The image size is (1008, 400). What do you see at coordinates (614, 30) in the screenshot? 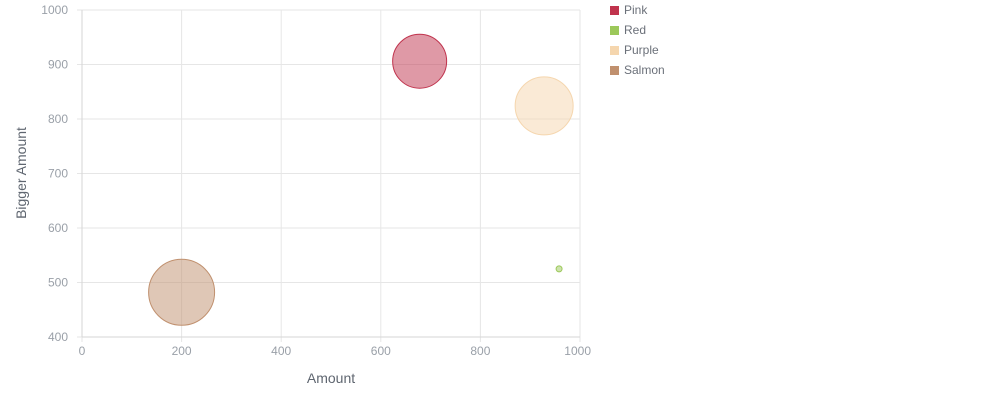
I see `legend-swatch-red` at bounding box center [614, 30].